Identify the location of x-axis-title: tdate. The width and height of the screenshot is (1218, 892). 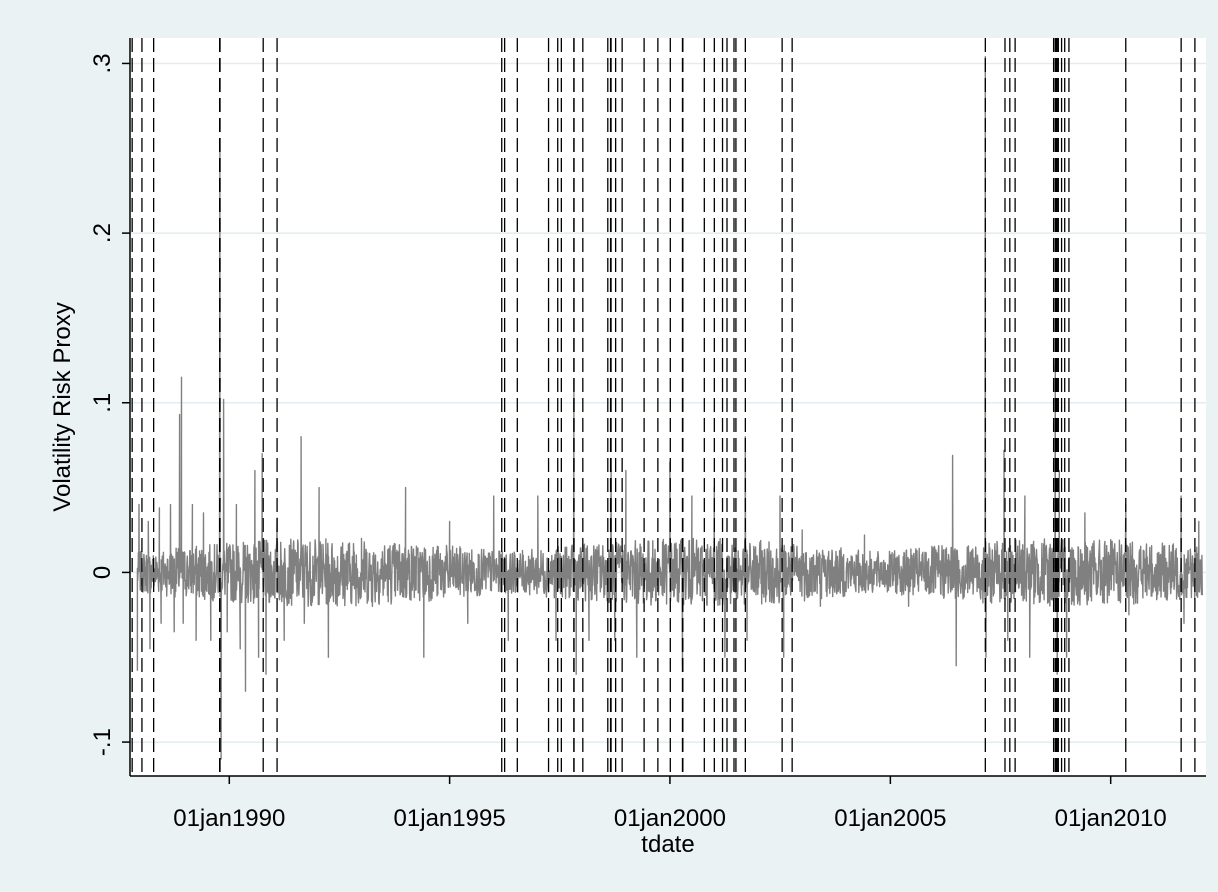
(667, 844).